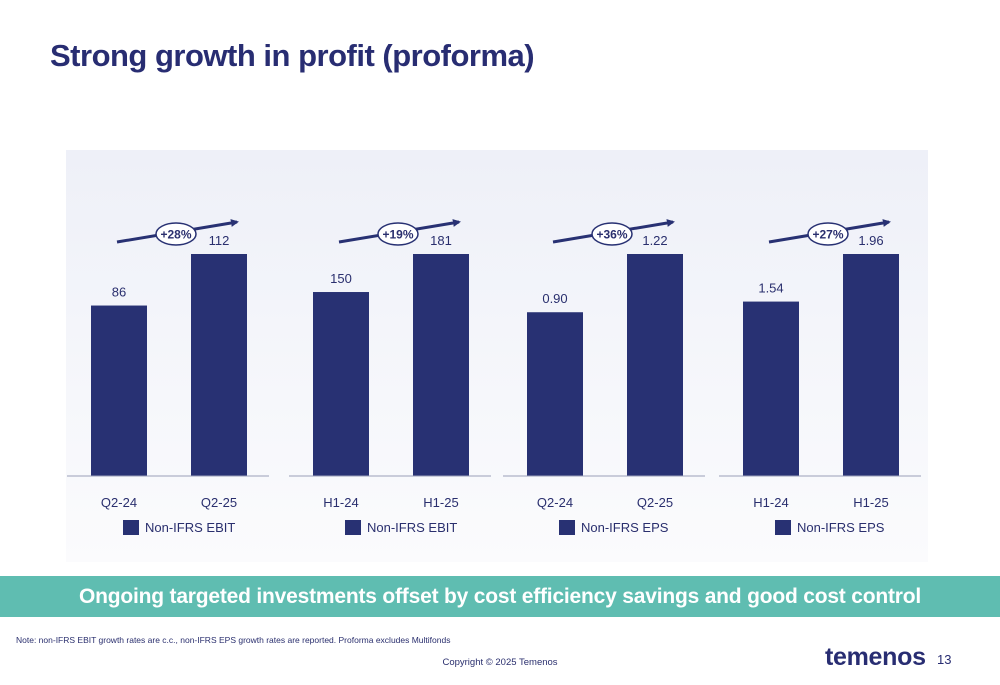  What do you see at coordinates (870, 240) in the screenshot?
I see `data-label: 1.96` at bounding box center [870, 240].